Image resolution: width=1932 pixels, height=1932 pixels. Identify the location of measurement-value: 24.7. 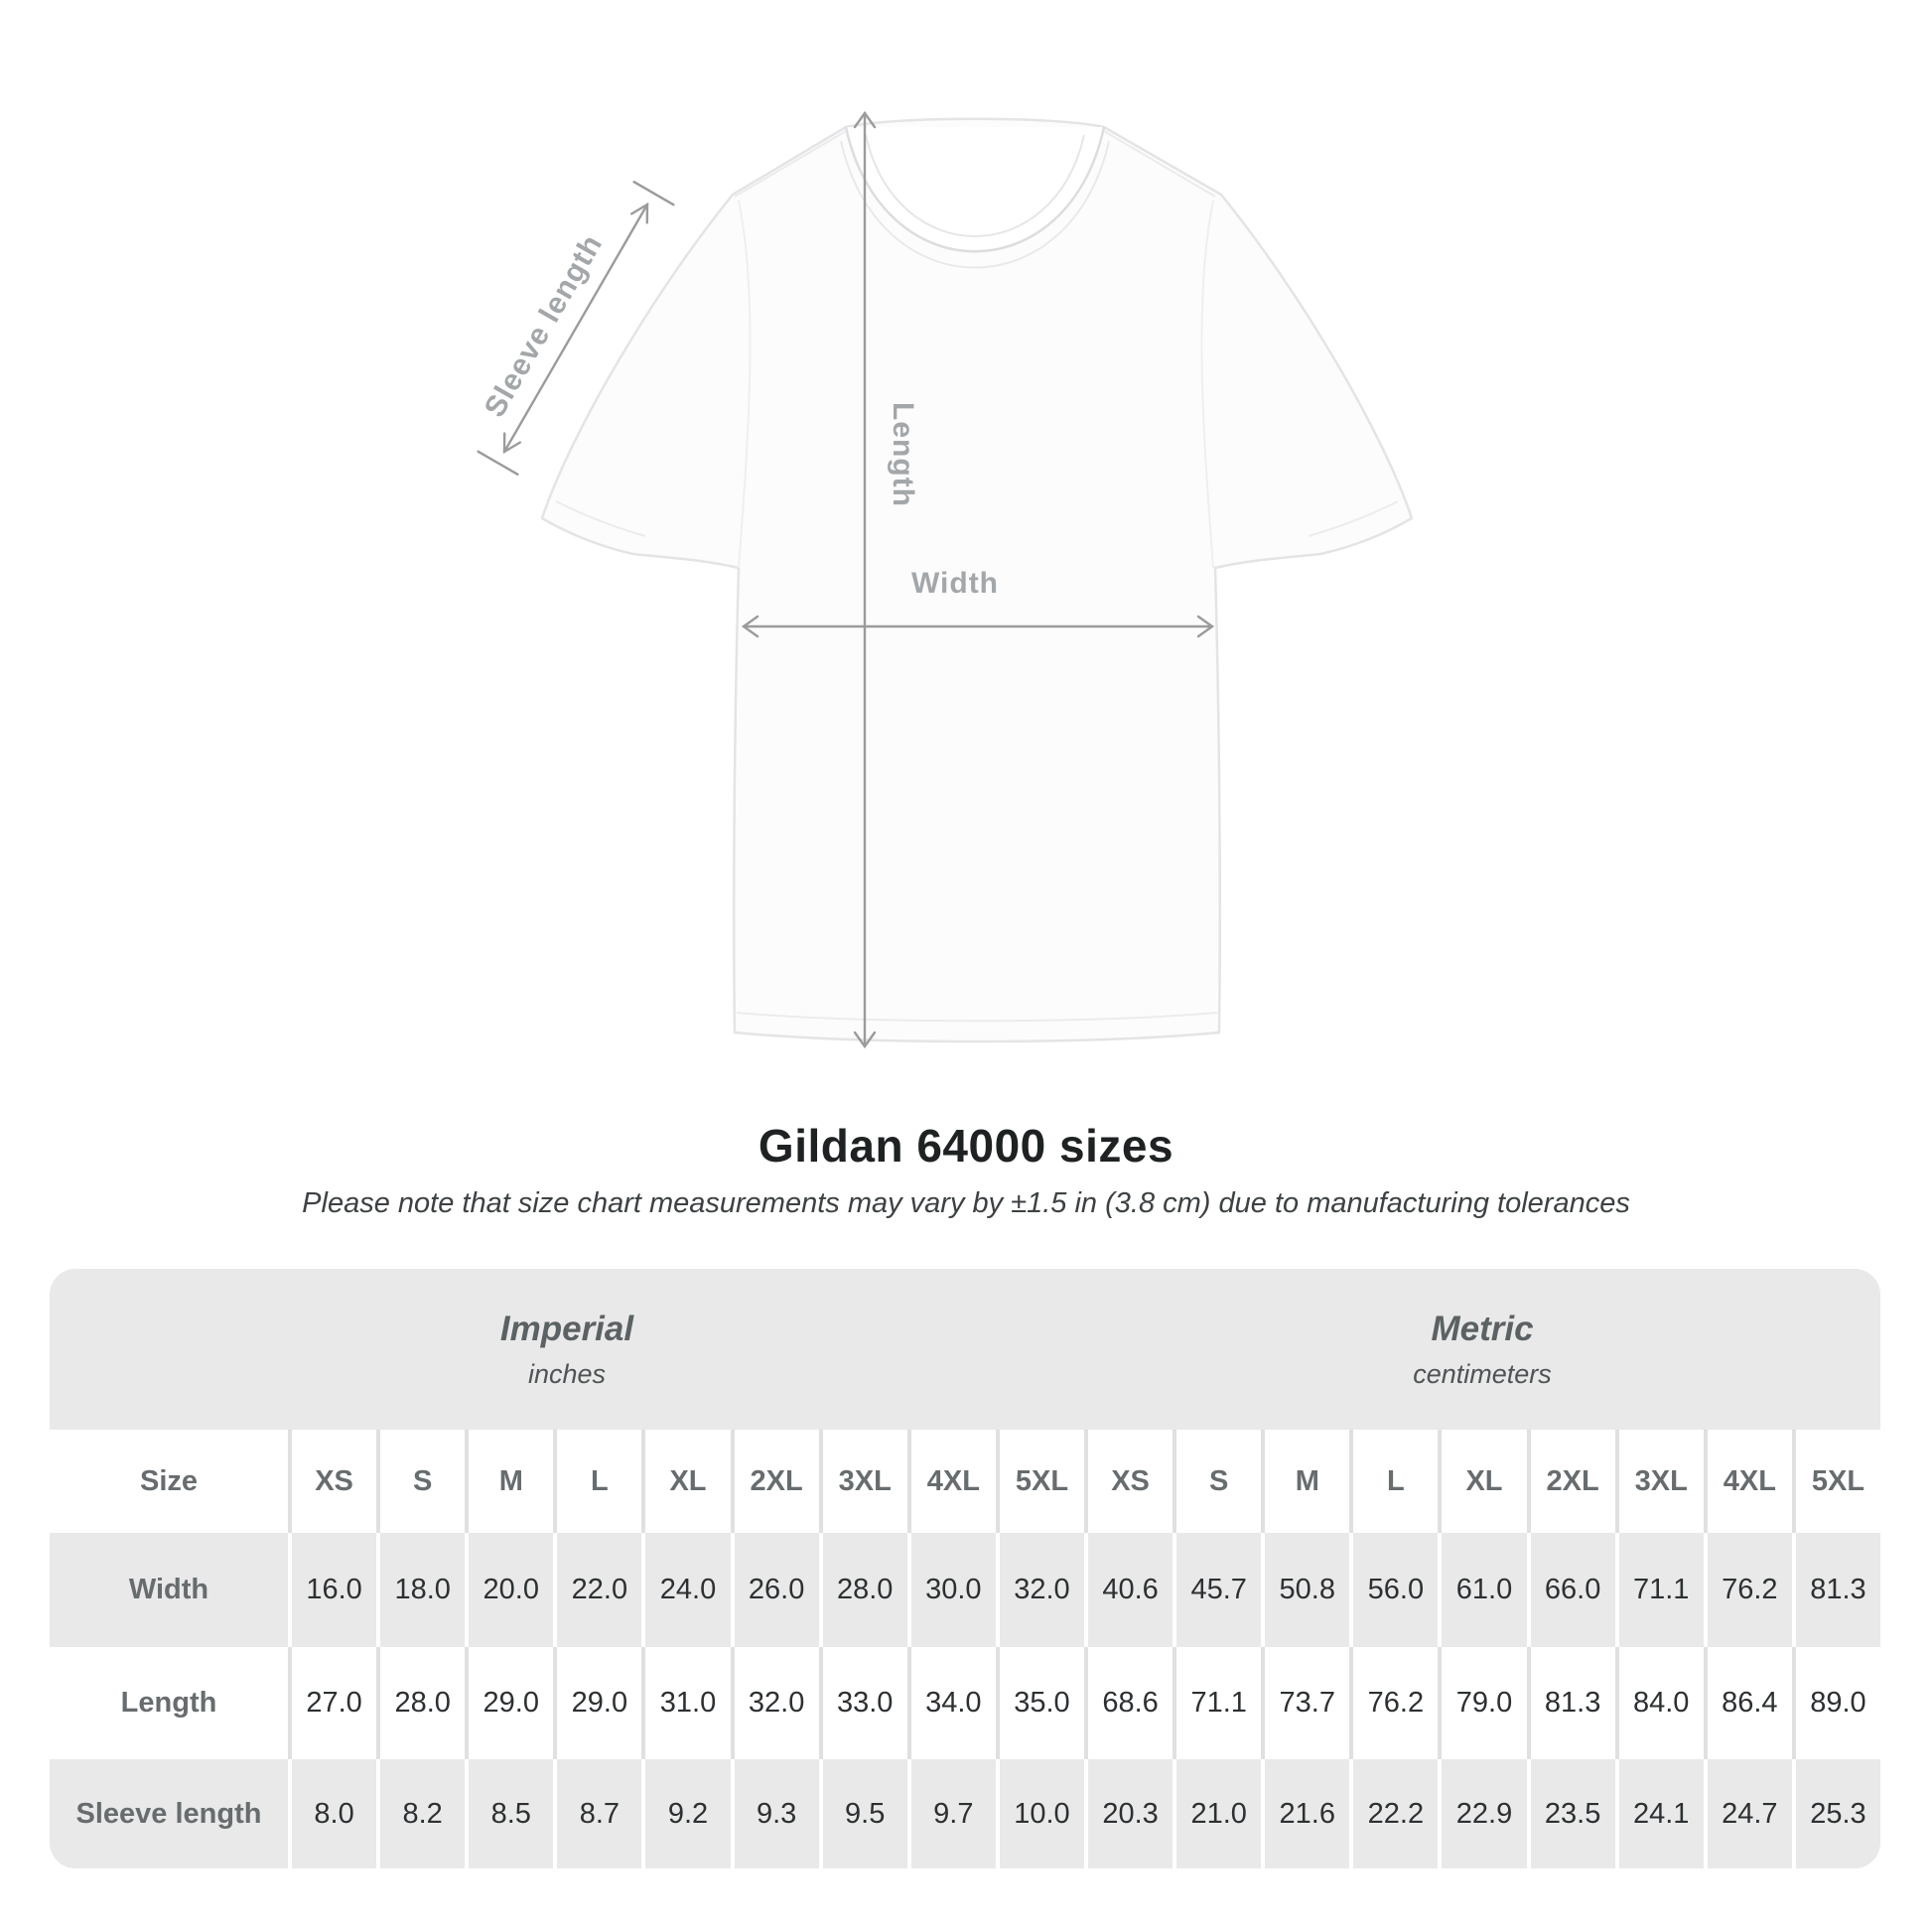
(1749, 1814).